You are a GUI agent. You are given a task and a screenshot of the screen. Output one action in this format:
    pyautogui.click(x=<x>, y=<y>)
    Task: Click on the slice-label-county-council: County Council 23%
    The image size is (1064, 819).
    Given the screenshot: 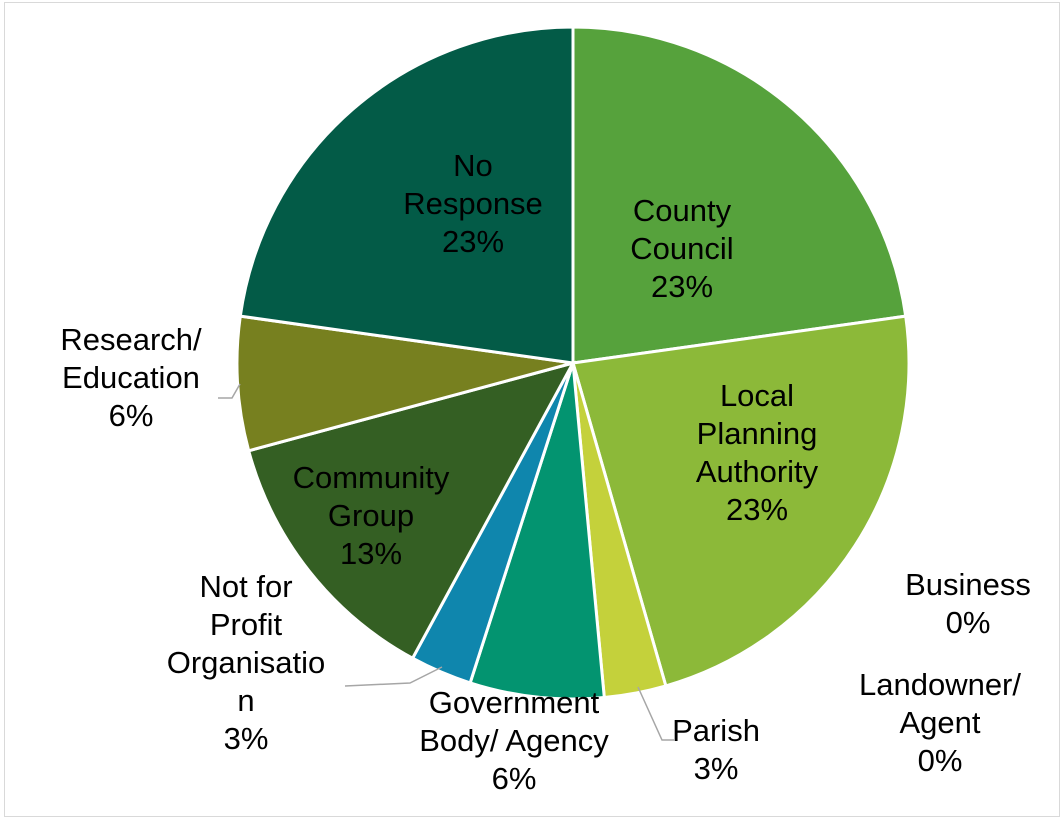 What is the action you would take?
    pyautogui.click(x=681, y=248)
    